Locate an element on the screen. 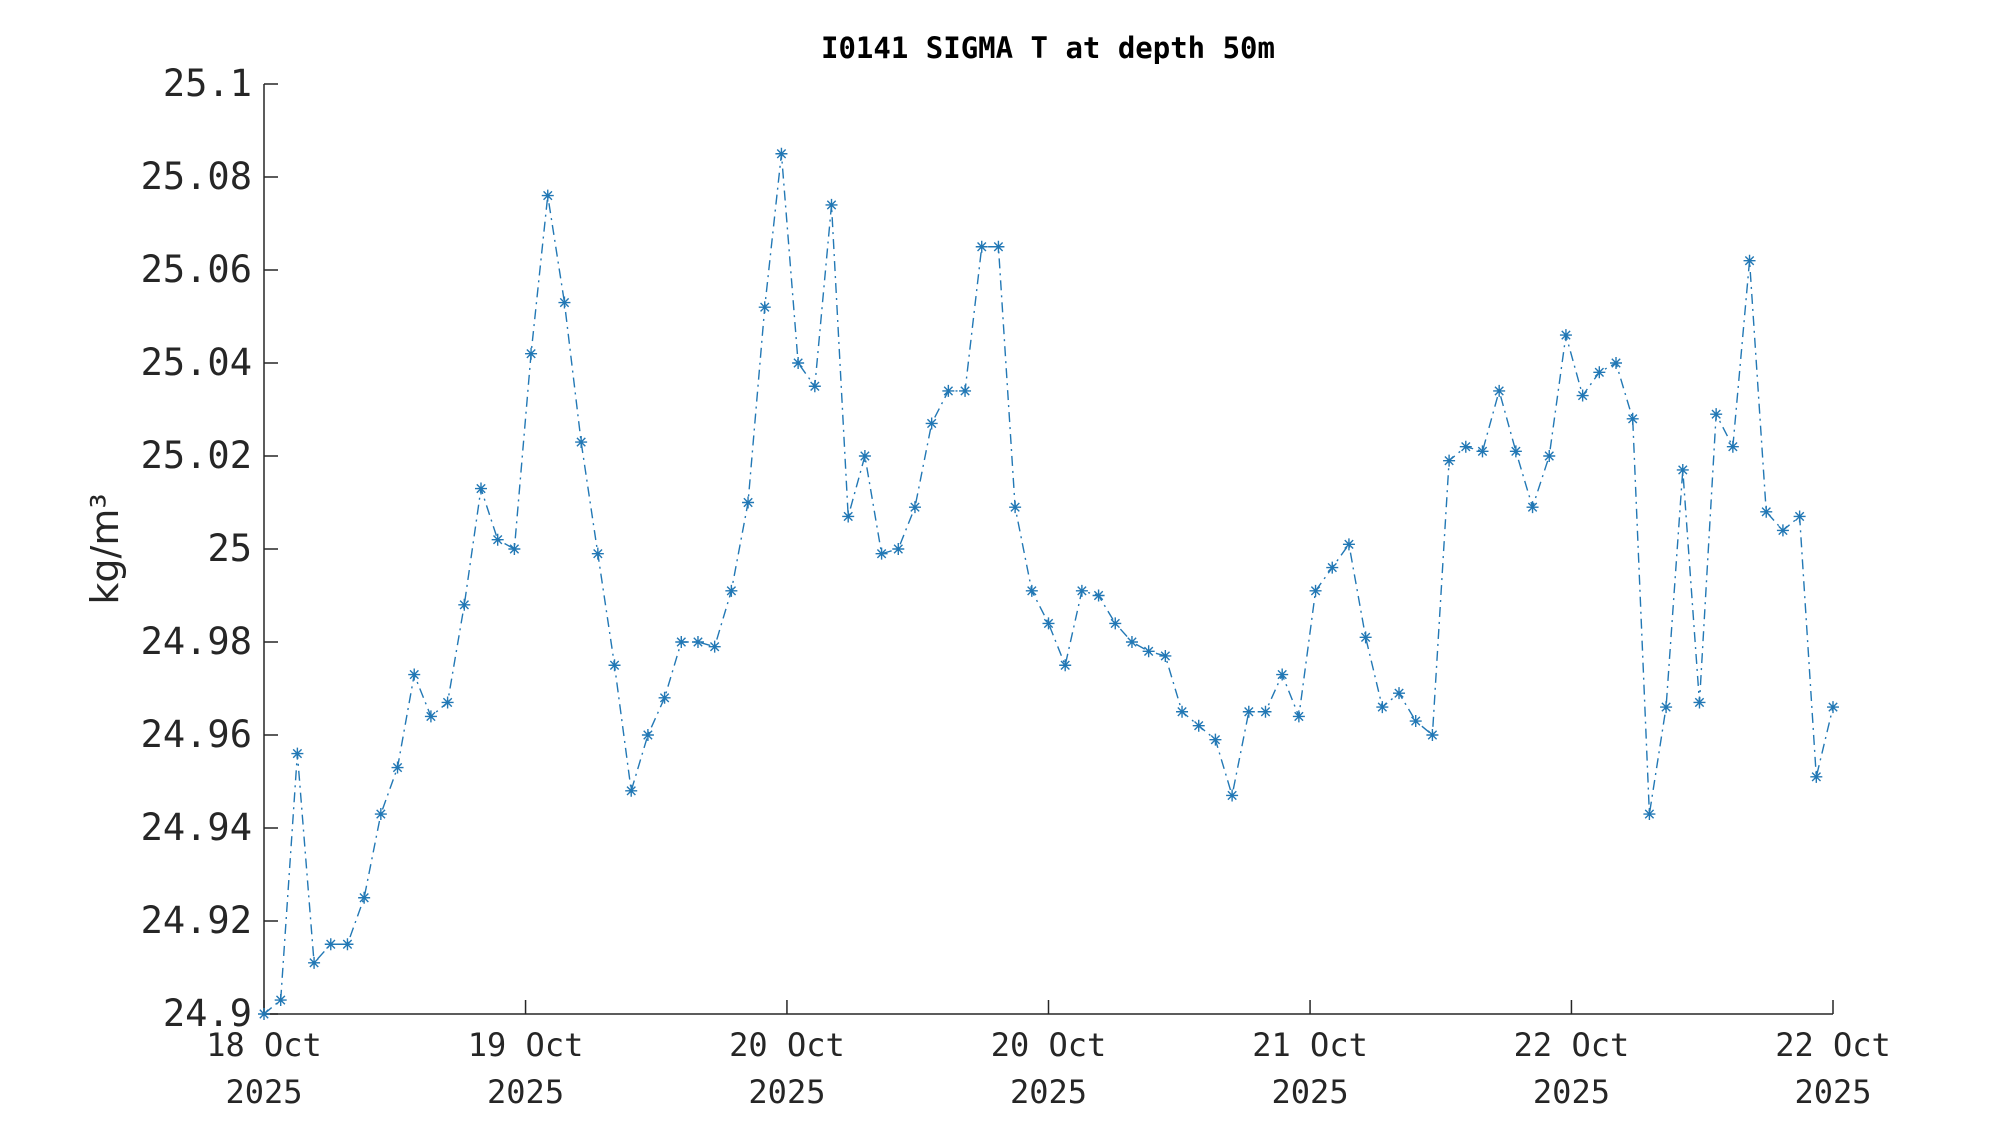  y-tick-label: 24.92 is located at coordinates (196, 920).